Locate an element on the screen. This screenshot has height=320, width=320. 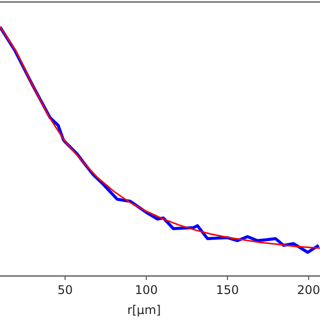
x-tick-label: 200 is located at coordinates (308, 290).